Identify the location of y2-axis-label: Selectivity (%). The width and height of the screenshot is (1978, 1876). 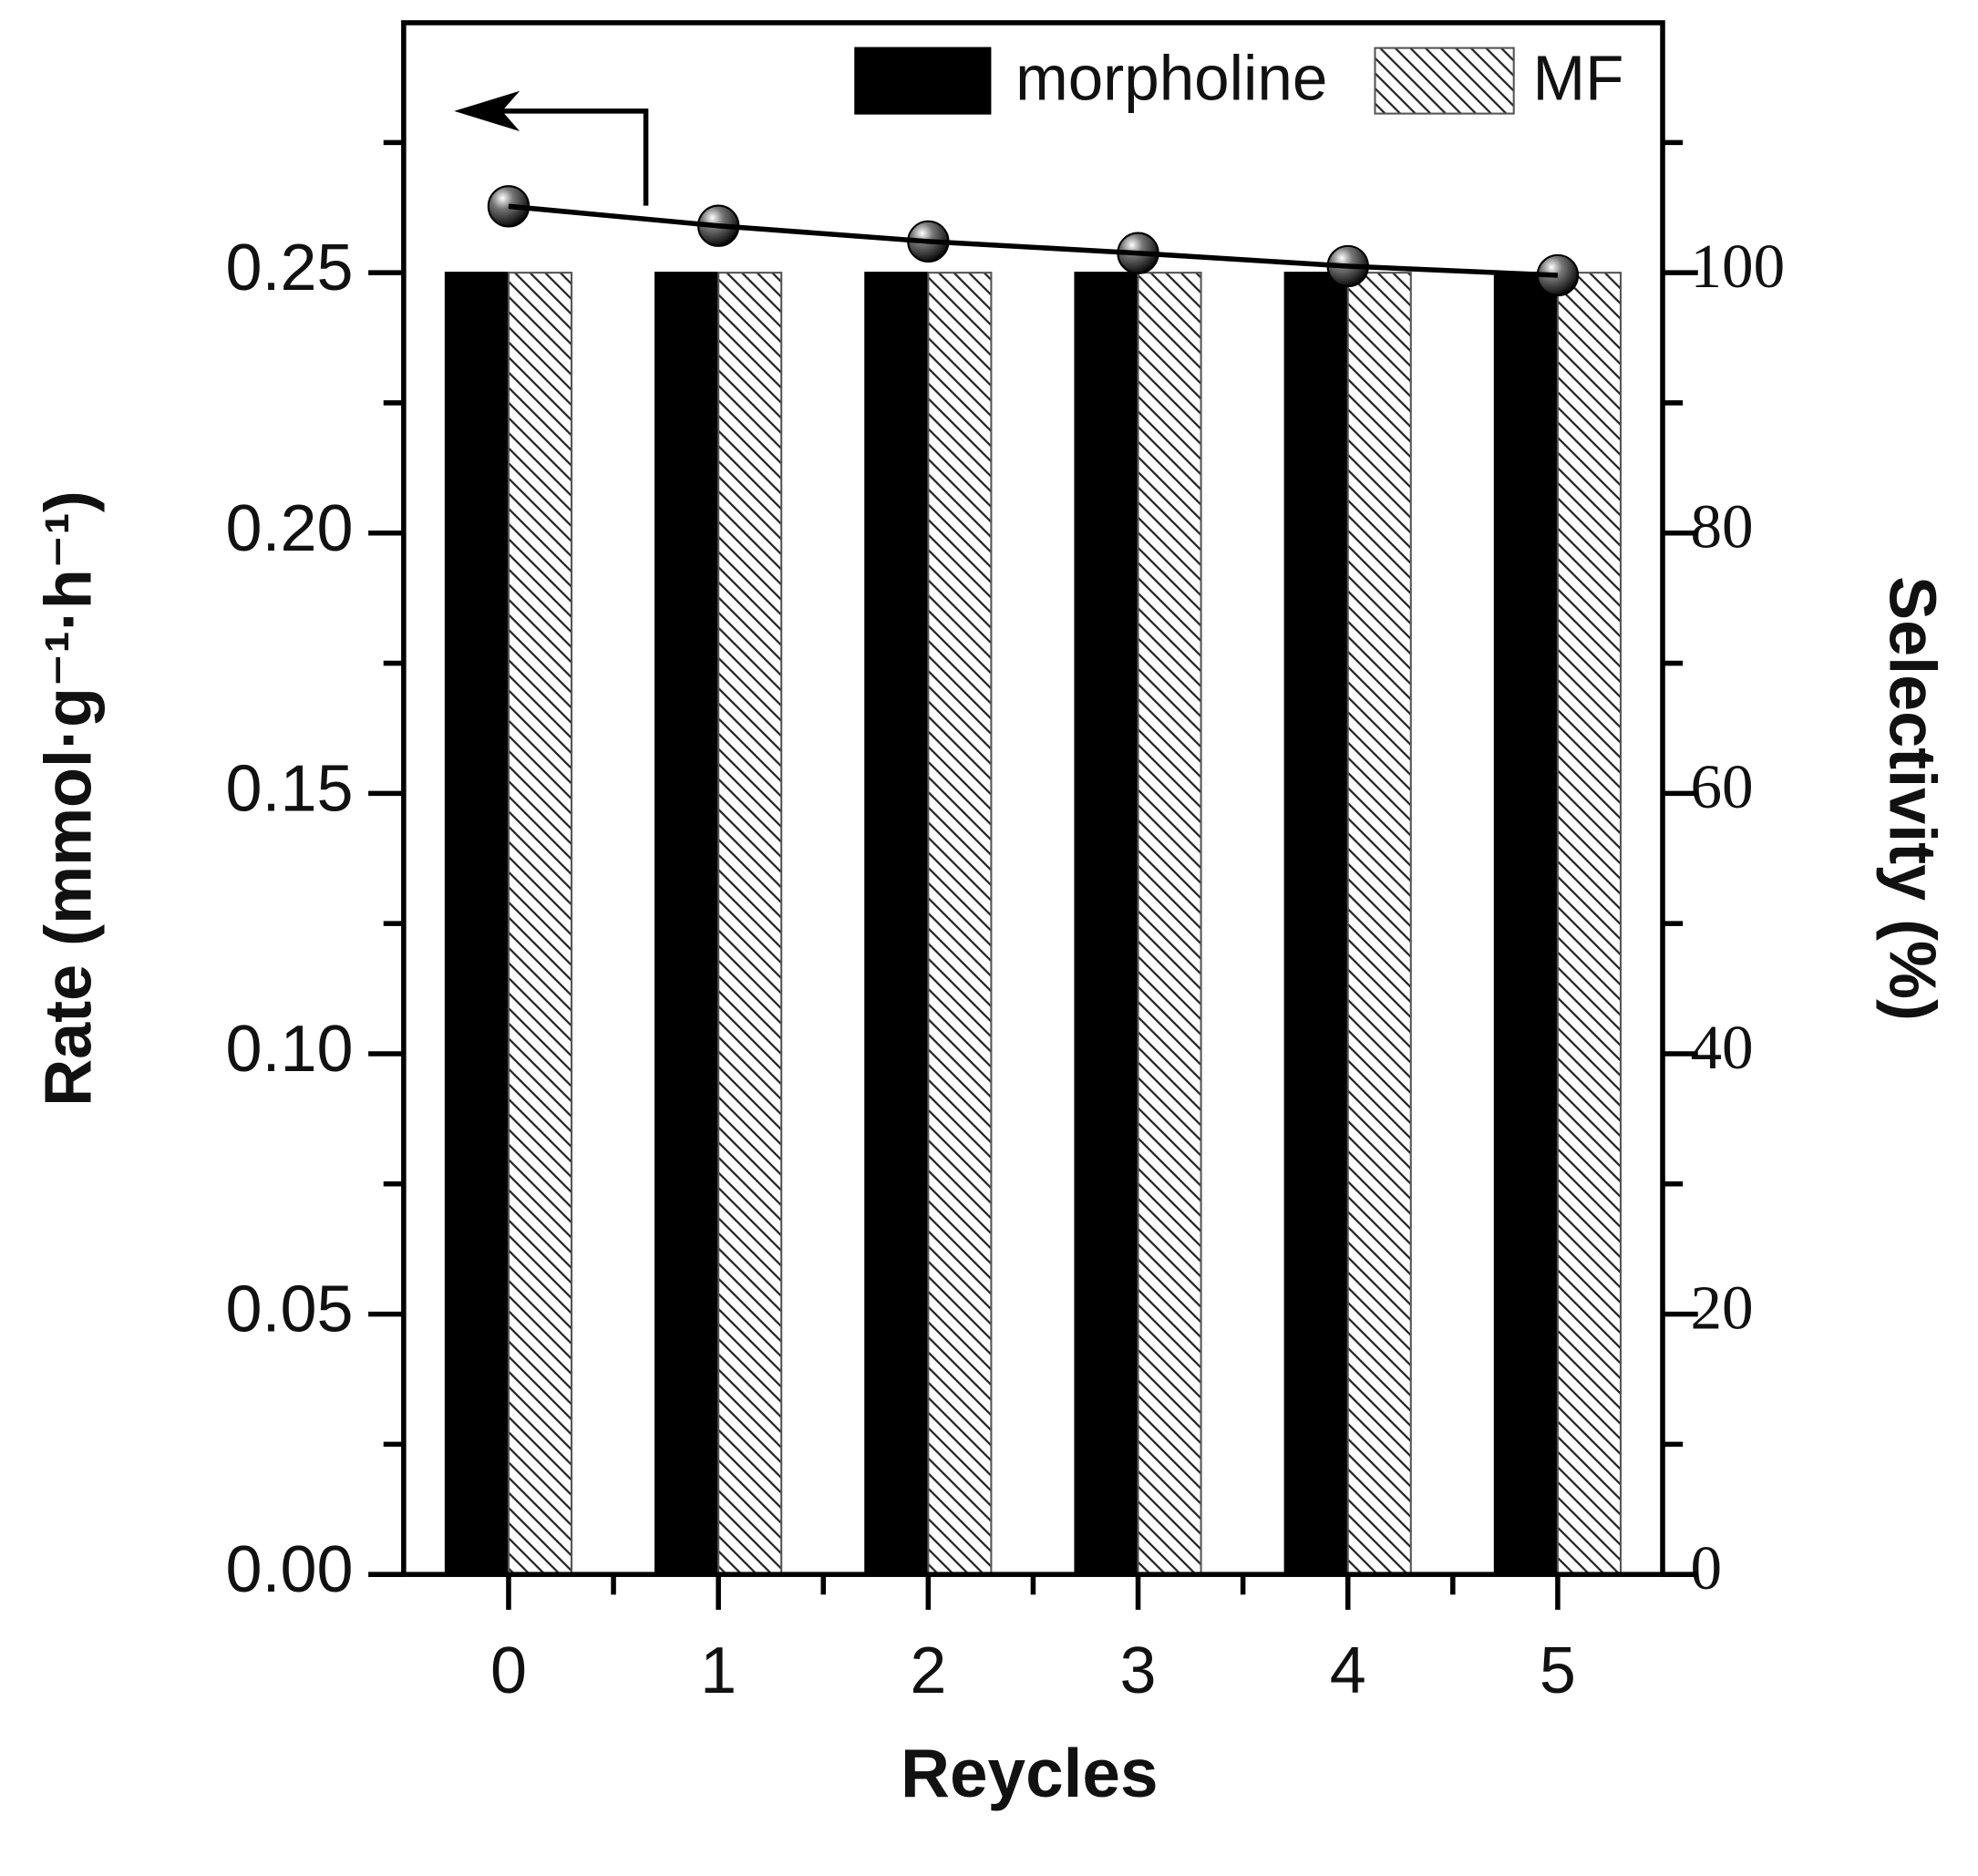
(1911, 798).